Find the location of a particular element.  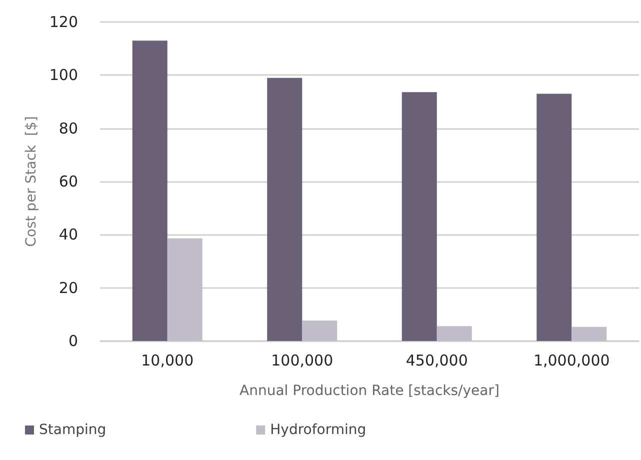

y-tick-label: 40 is located at coordinates (68, 235).